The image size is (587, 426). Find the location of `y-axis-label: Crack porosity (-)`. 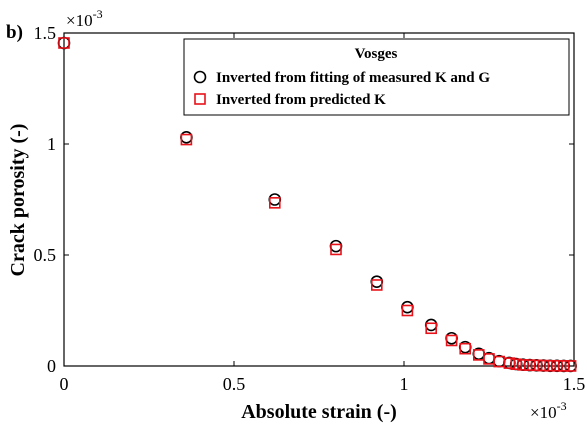

y-axis-label: Crack porosity (-) is located at coordinates (18, 200).